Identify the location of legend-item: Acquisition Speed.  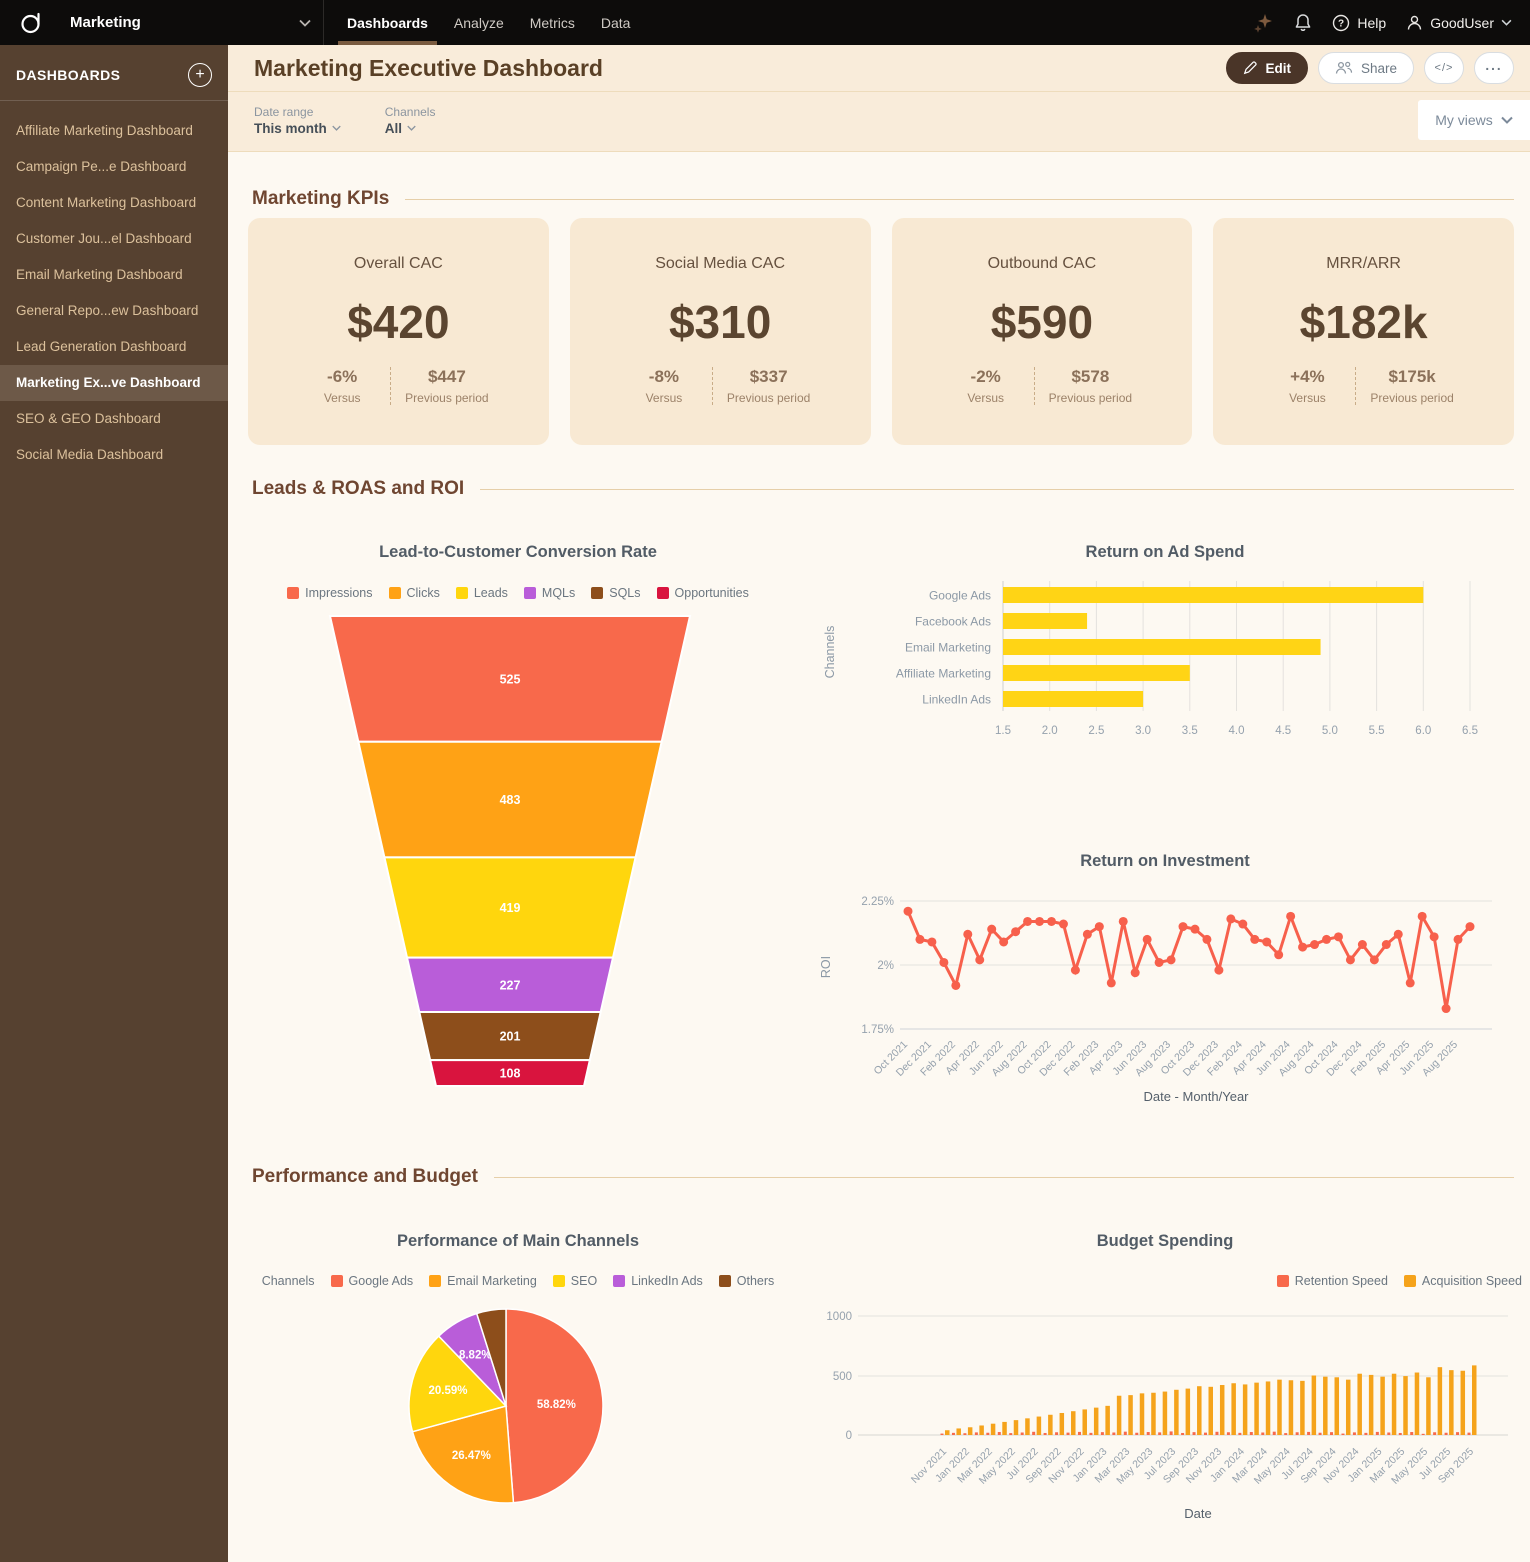
(1462, 1281).